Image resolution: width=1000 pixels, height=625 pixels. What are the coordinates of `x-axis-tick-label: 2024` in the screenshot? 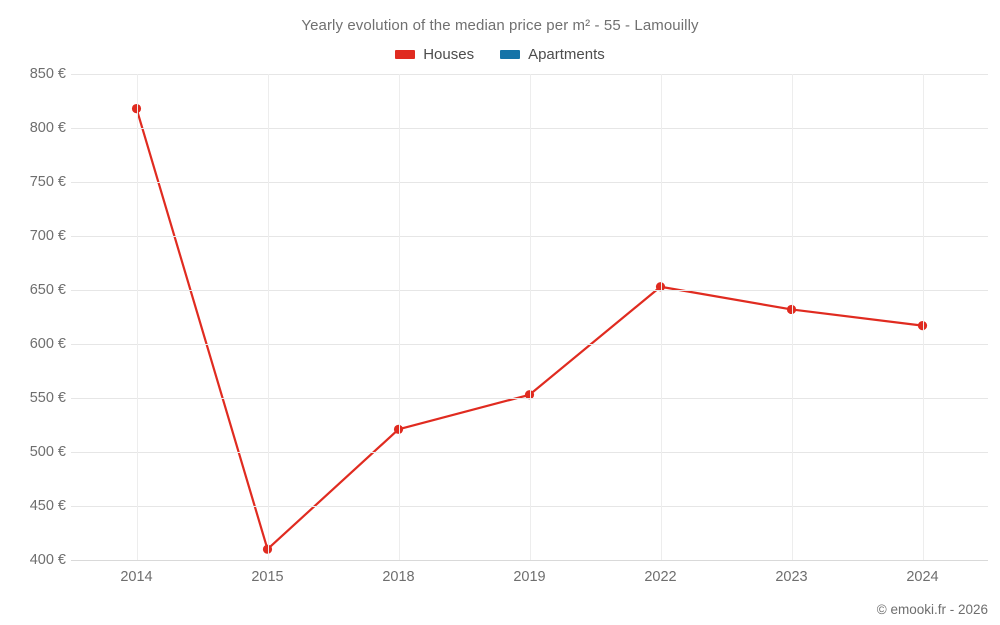 It's located at (922, 577).